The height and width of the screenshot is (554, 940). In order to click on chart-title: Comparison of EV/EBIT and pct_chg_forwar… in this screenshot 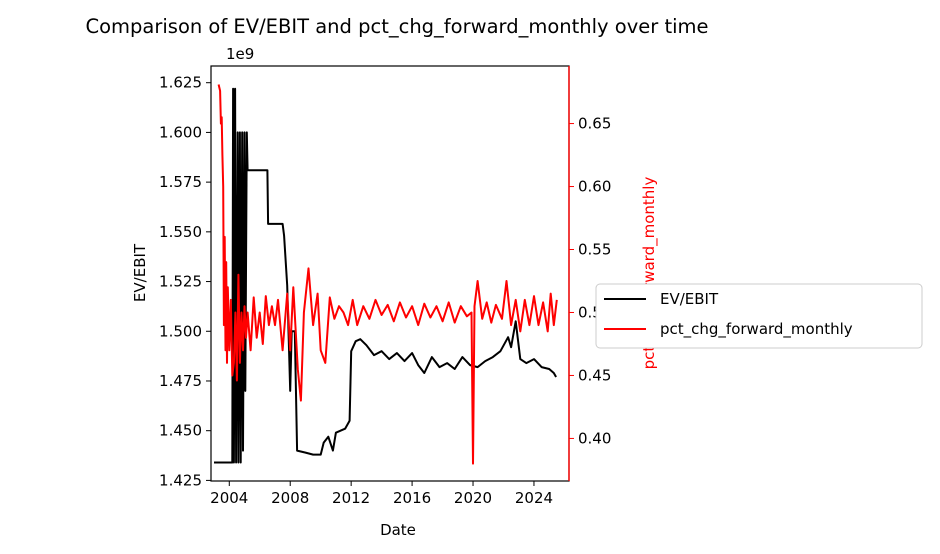, I will do `click(396, 26)`.